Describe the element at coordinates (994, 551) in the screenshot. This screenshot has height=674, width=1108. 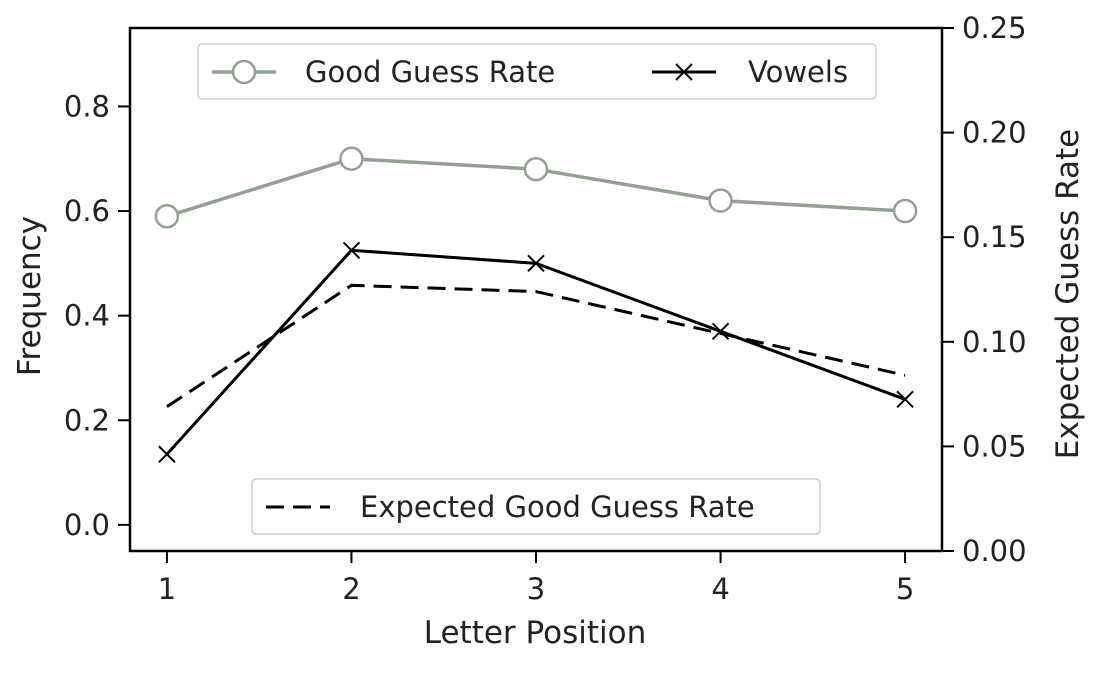
I see `right-y-tick-label: 0.00` at that location.